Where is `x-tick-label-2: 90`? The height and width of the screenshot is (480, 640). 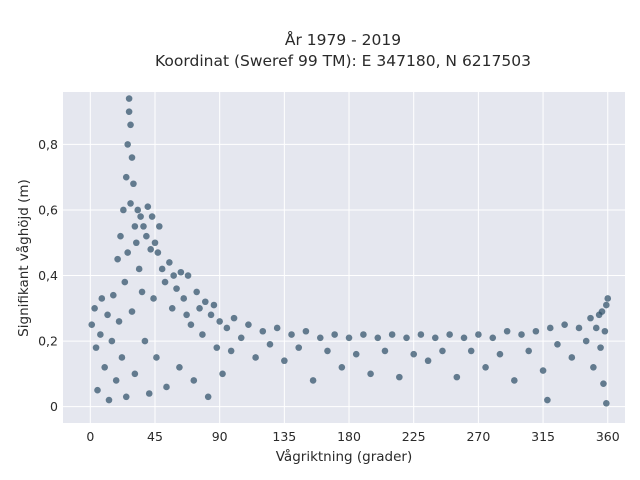 x-tick-label-2: 90 is located at coordinates (220, 436).